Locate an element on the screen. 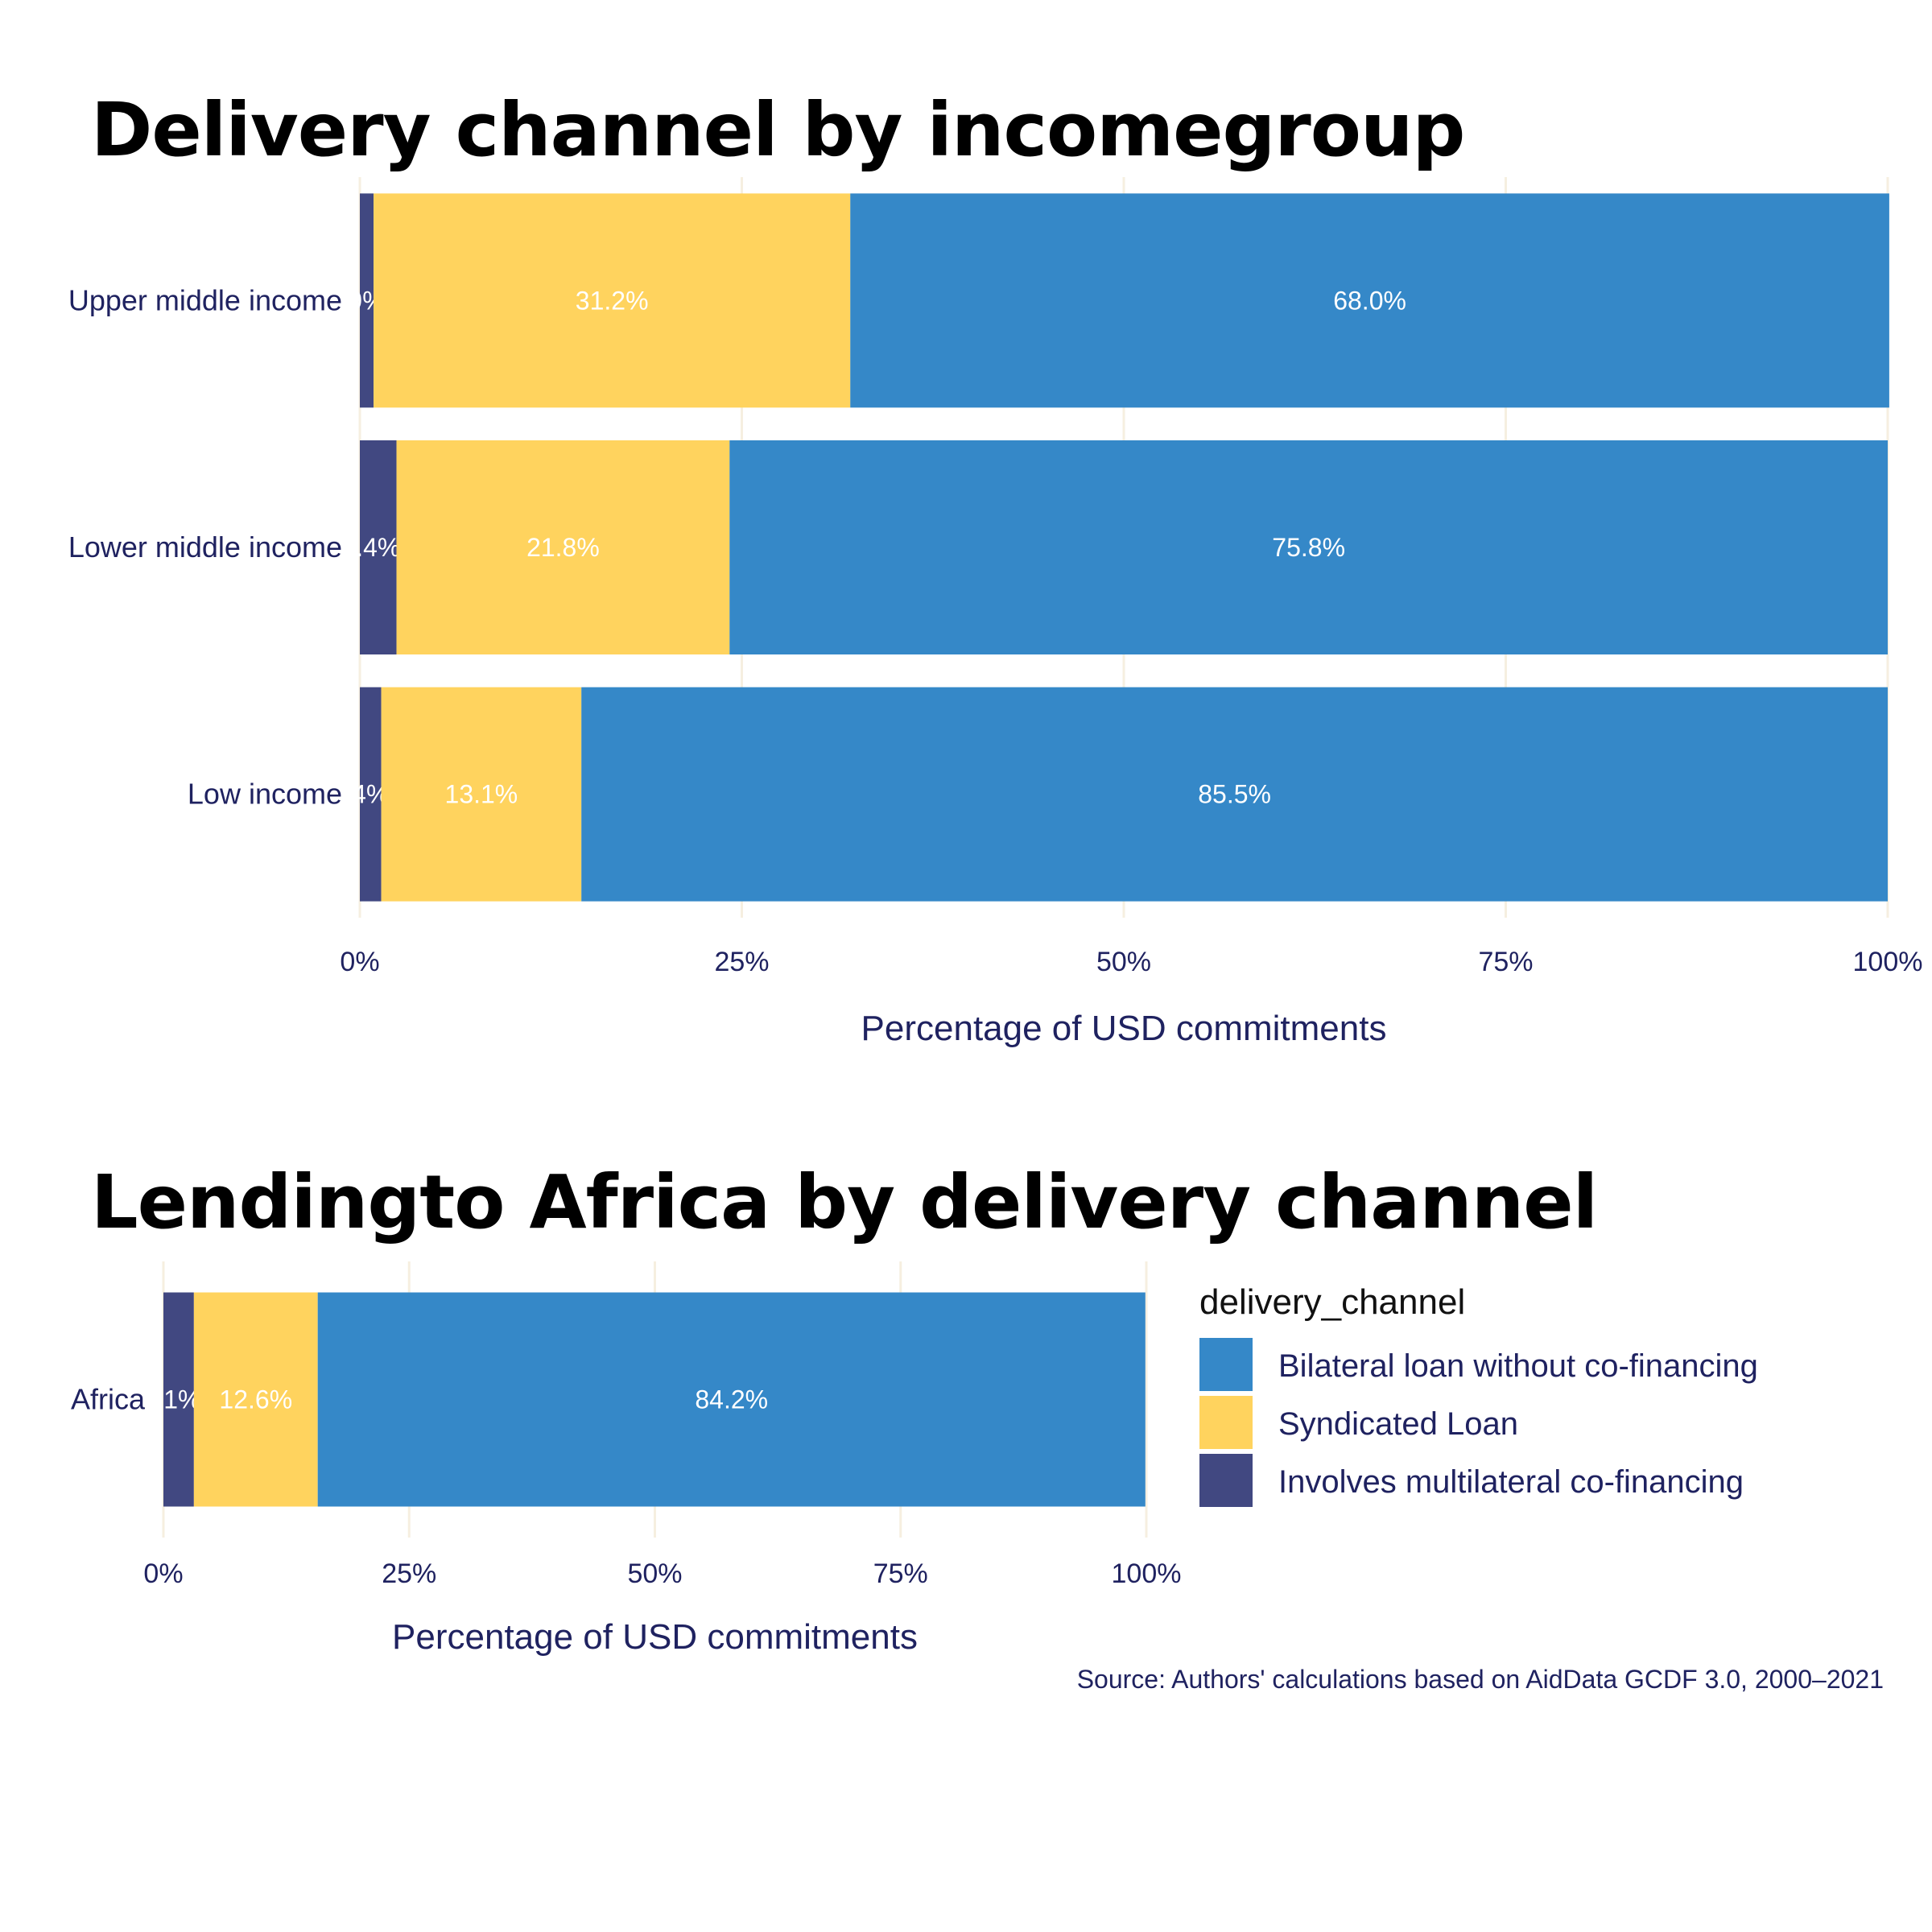 The image size is (1932, 1932). data-label-bilateral-loan-without-co-financing-upper-middle-income: 68.0% is located at coordinates (1369, 300).